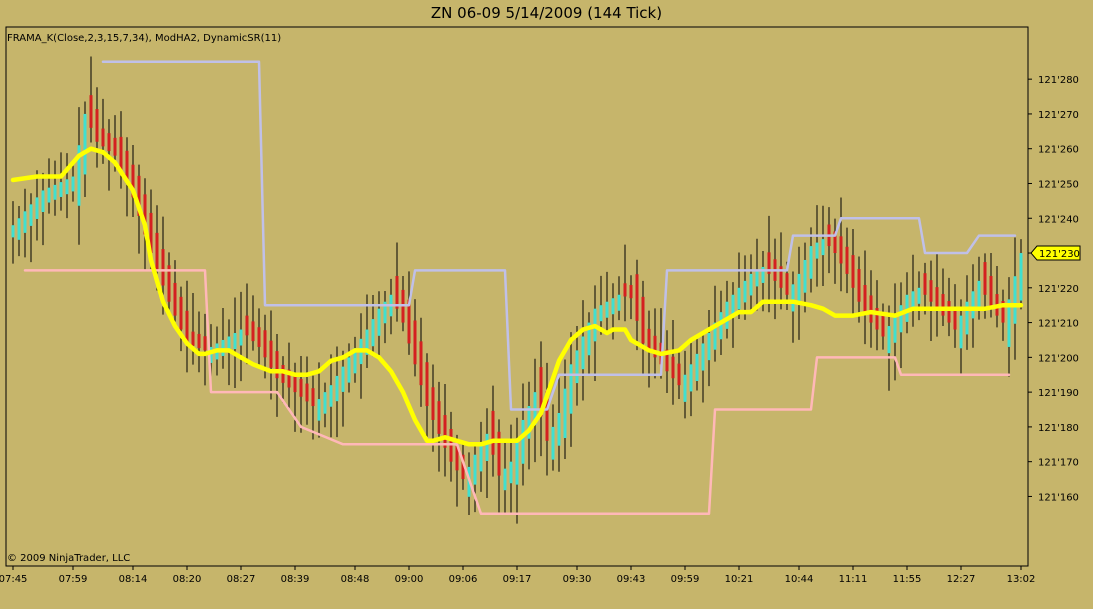 This screenshot has width=1093, height=609. What do you see at coordinates (517, 579) in the screenshot?
I see `x-tick-label: 09:17` at bounding box center [517, 579].